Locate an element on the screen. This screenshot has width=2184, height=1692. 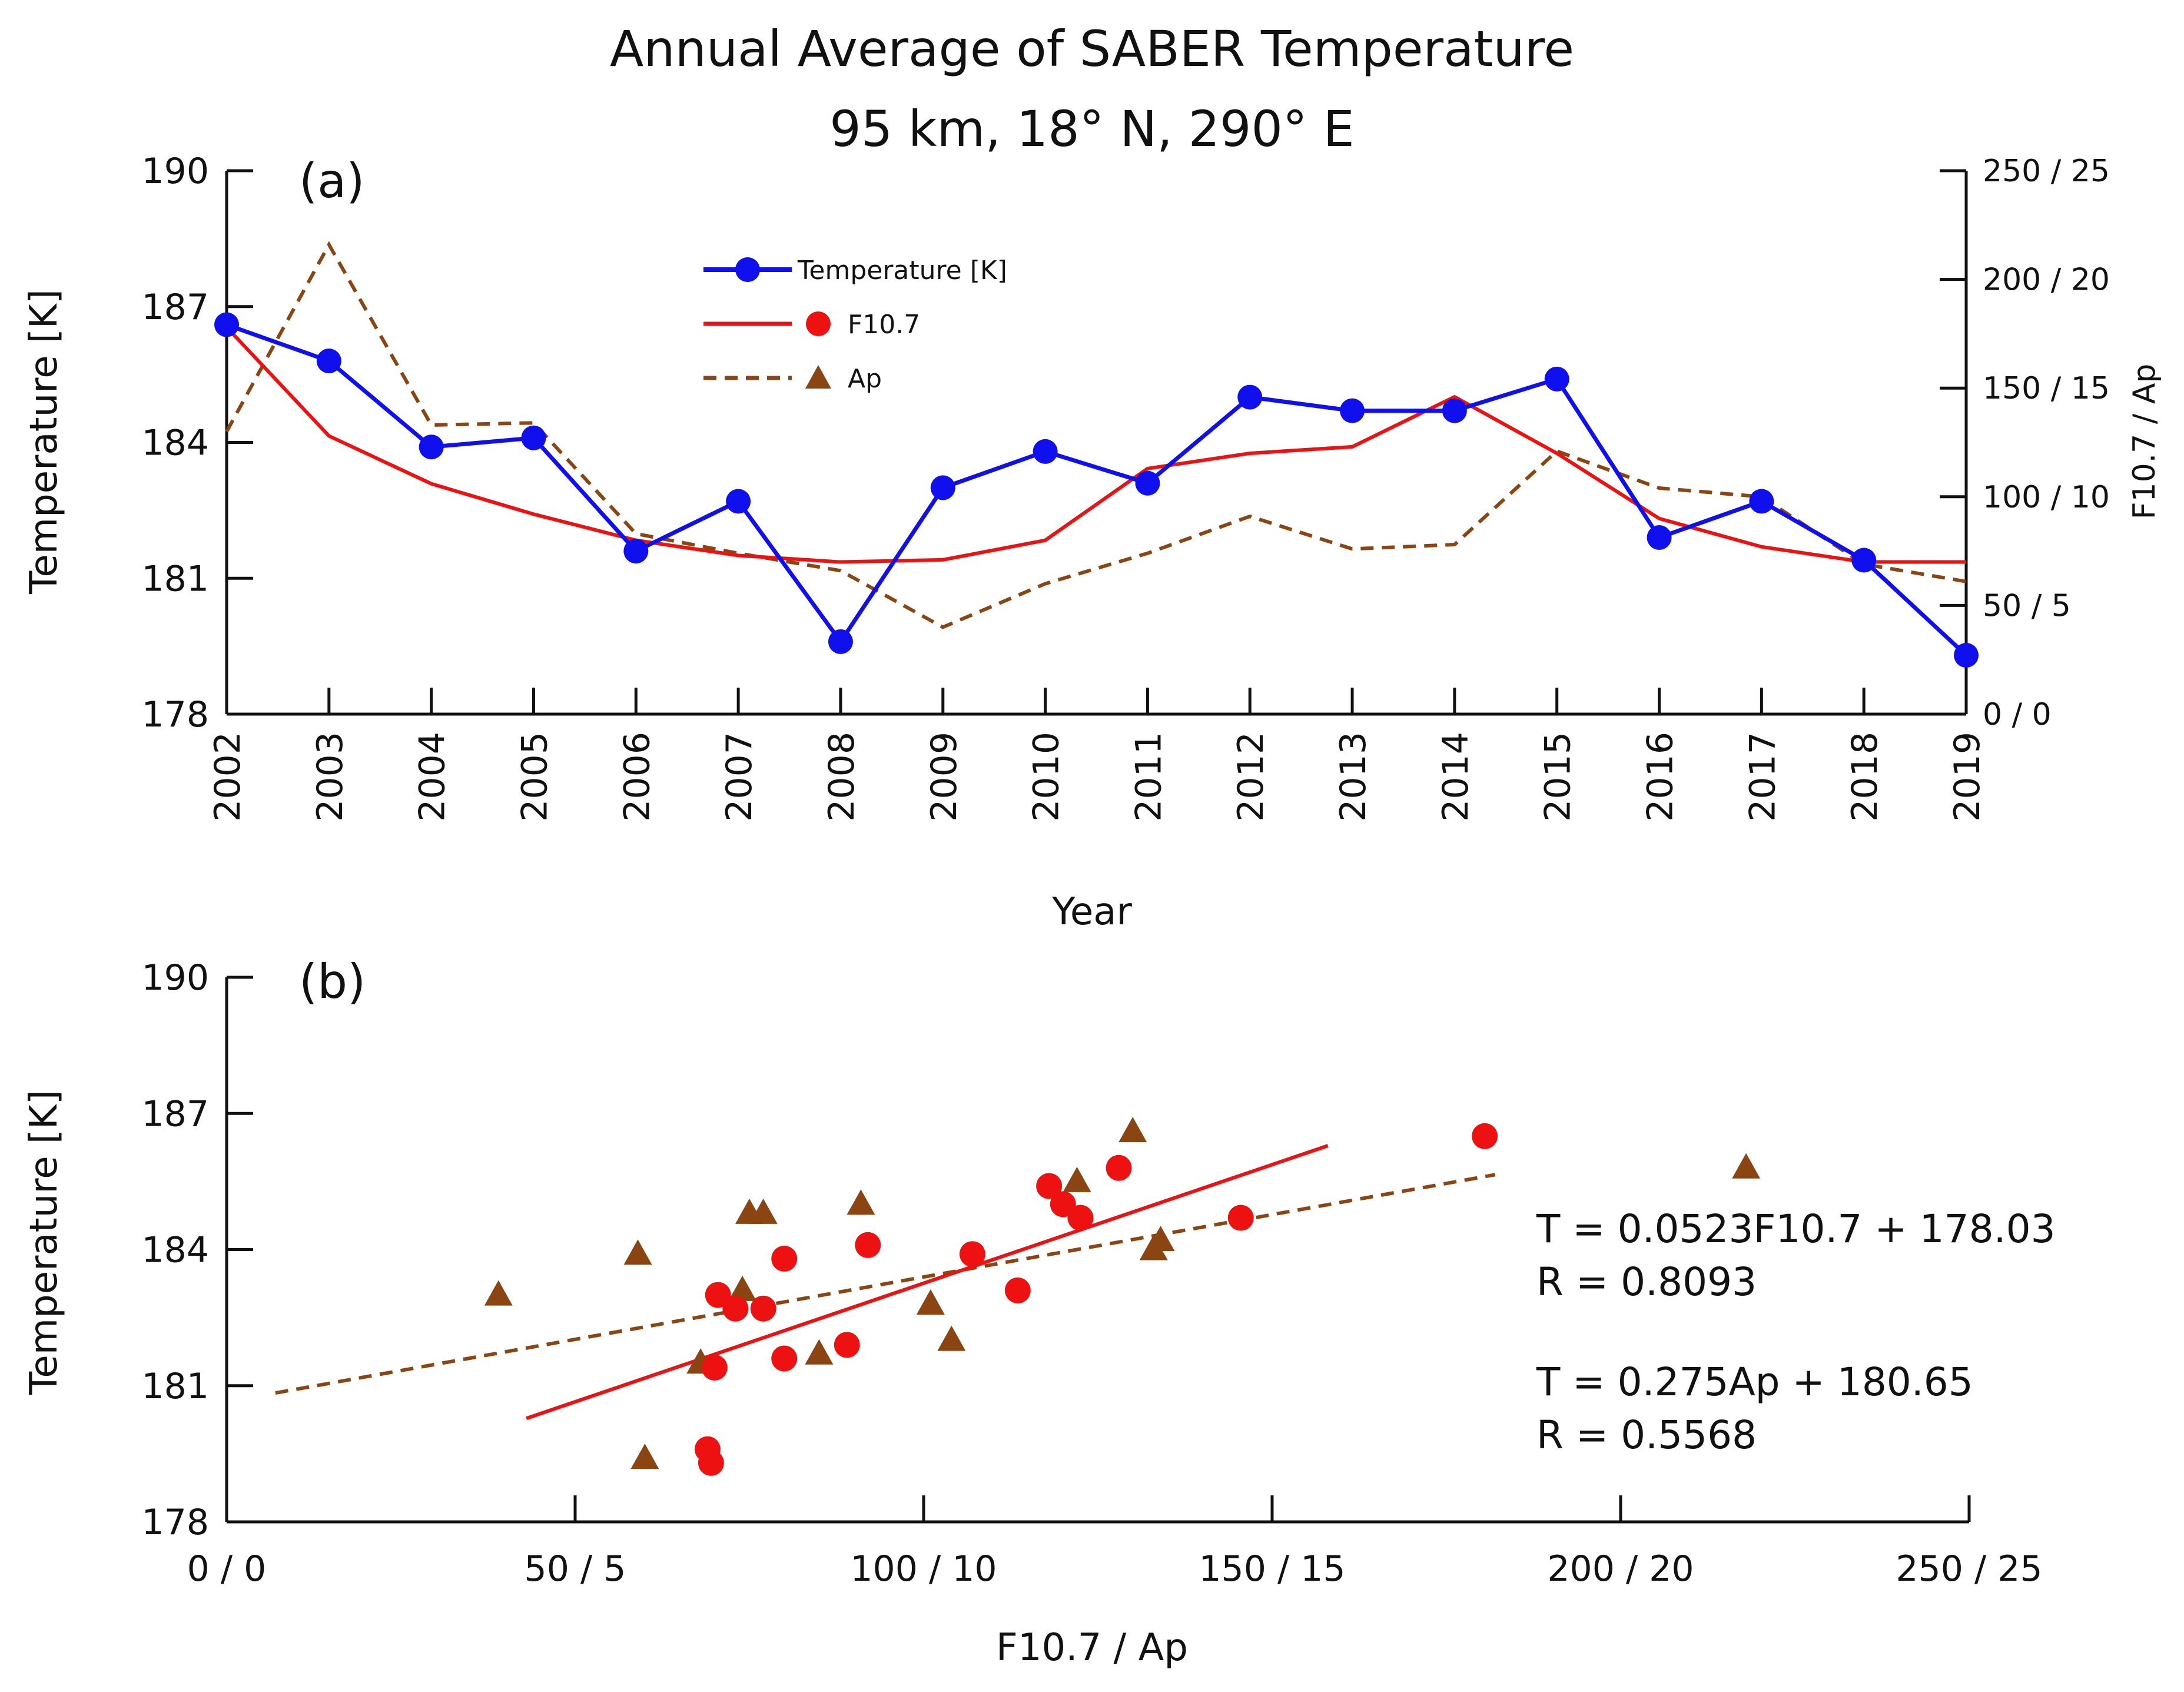
ap-fit-line is located at coordinates (885, 1284).